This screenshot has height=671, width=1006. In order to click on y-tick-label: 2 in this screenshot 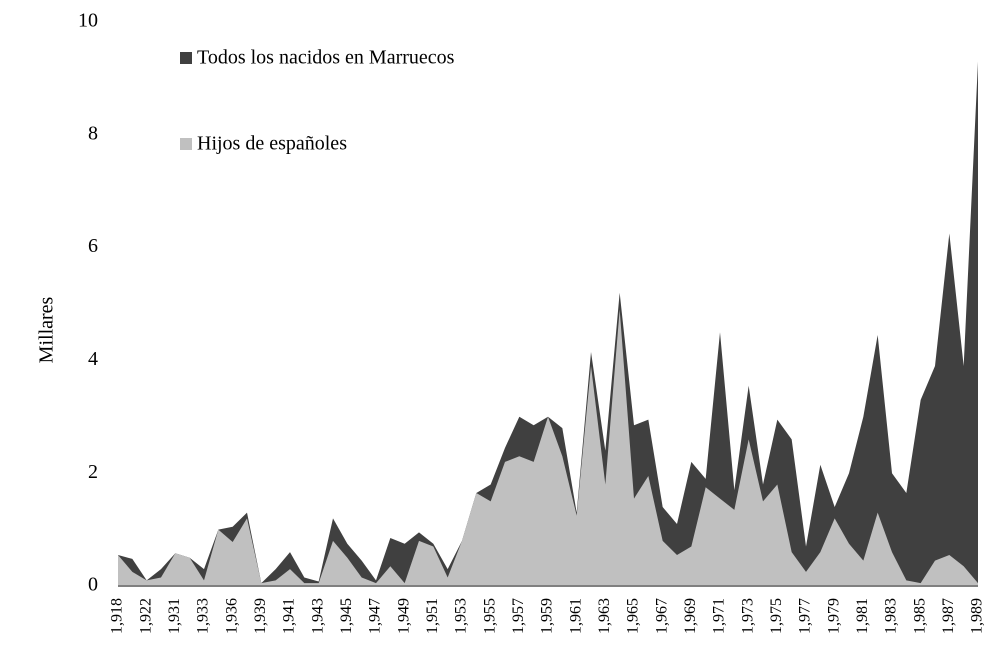, I will do `click(93, 472)`.